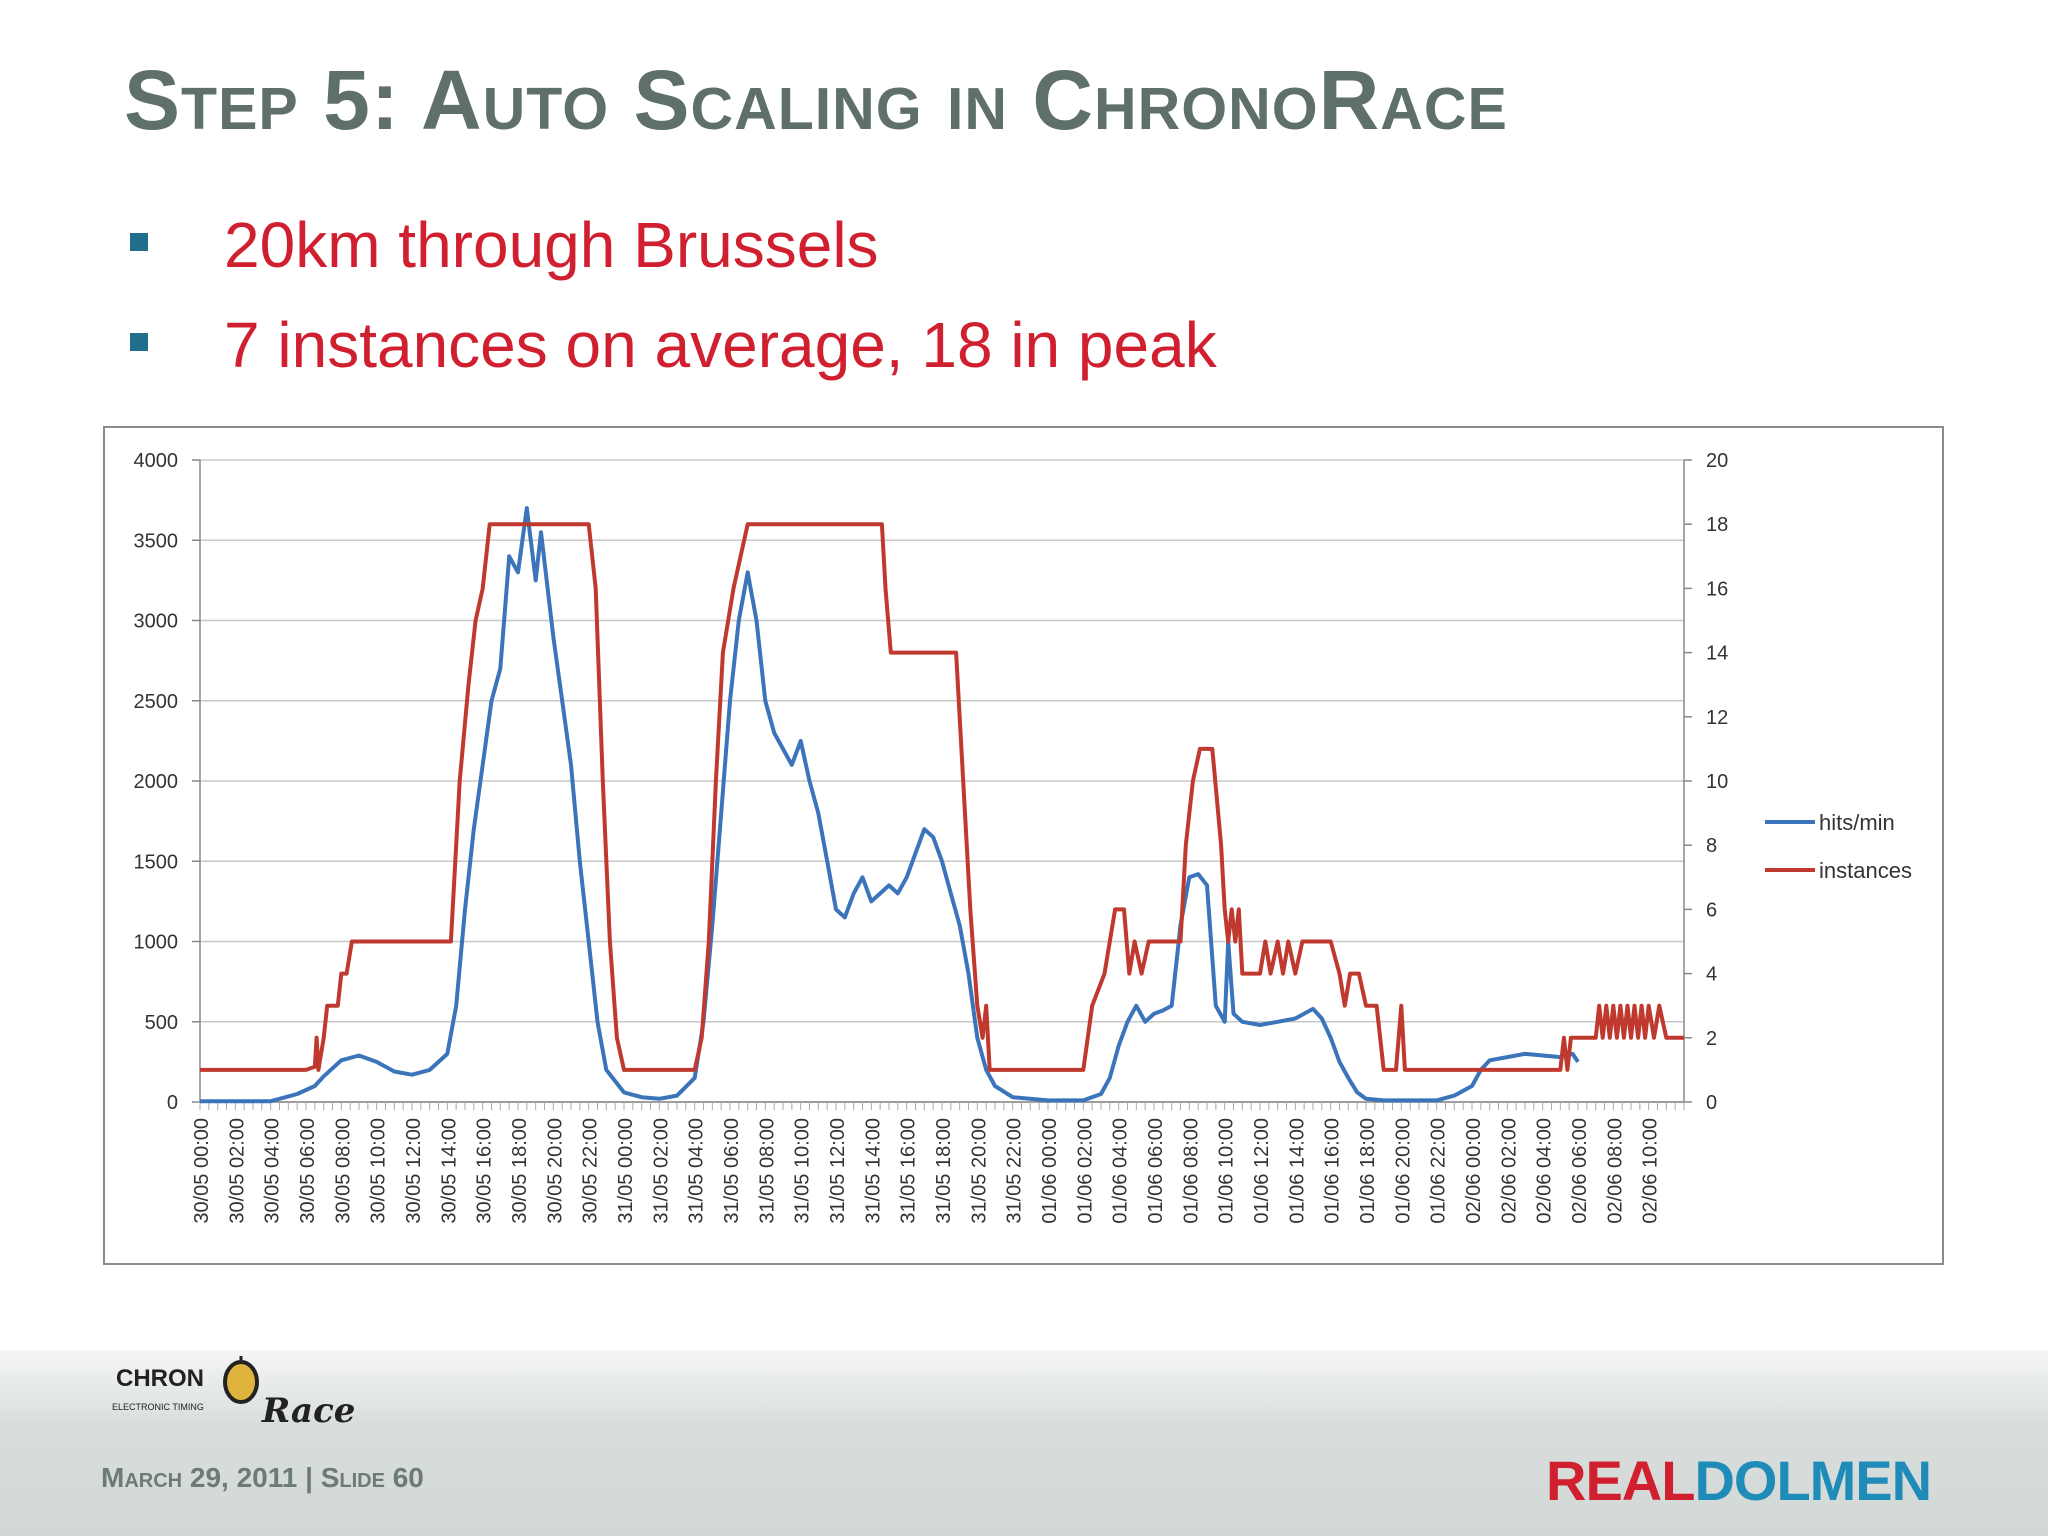 The image size is (2048, 1536). I want to click on y-right-tick-label: 14, so click(1717, 654).